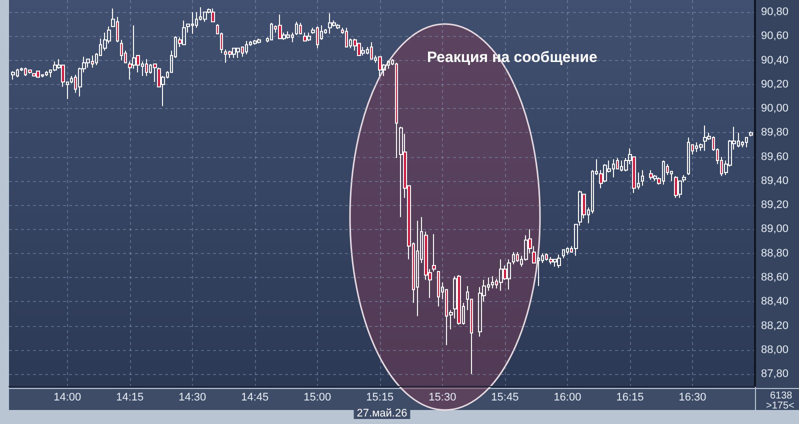  What do you see at coordinates (775, 205) in the screenshot?
I see `y-tick-label: 89,20` at bounding box center [775, 205].